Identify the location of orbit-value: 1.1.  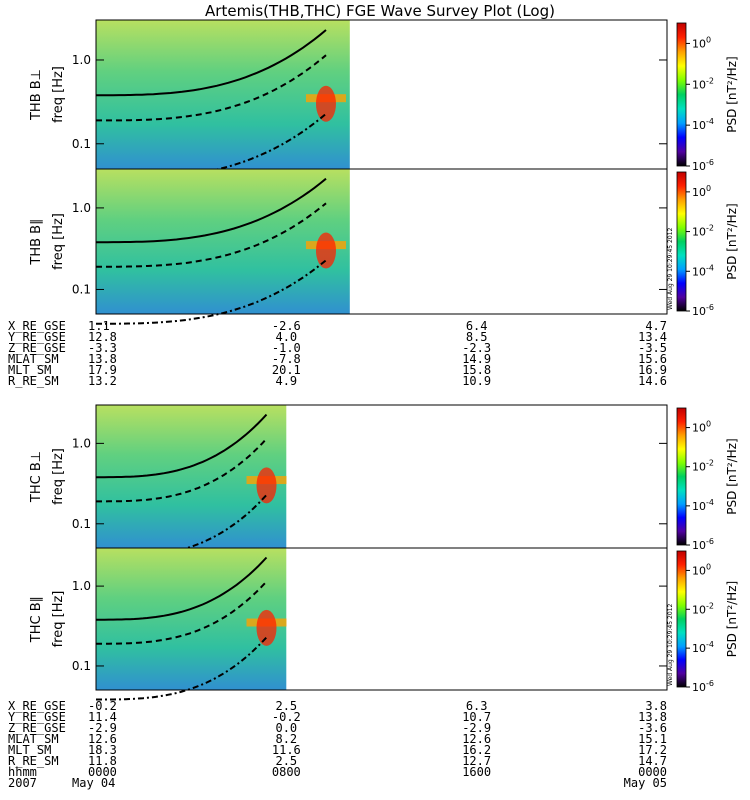
(99, 326).